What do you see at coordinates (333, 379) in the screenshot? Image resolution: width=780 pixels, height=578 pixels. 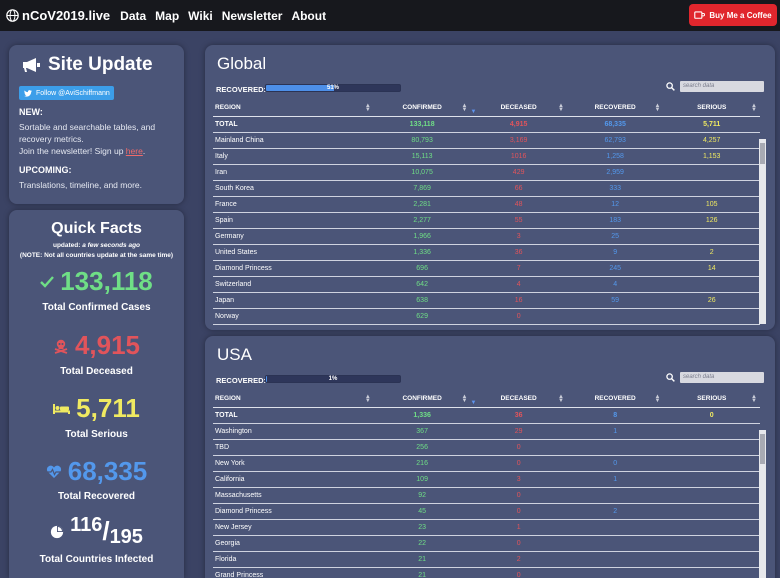 I see `usa-recovered-pct: 1%` at bounding box center [333, 379].